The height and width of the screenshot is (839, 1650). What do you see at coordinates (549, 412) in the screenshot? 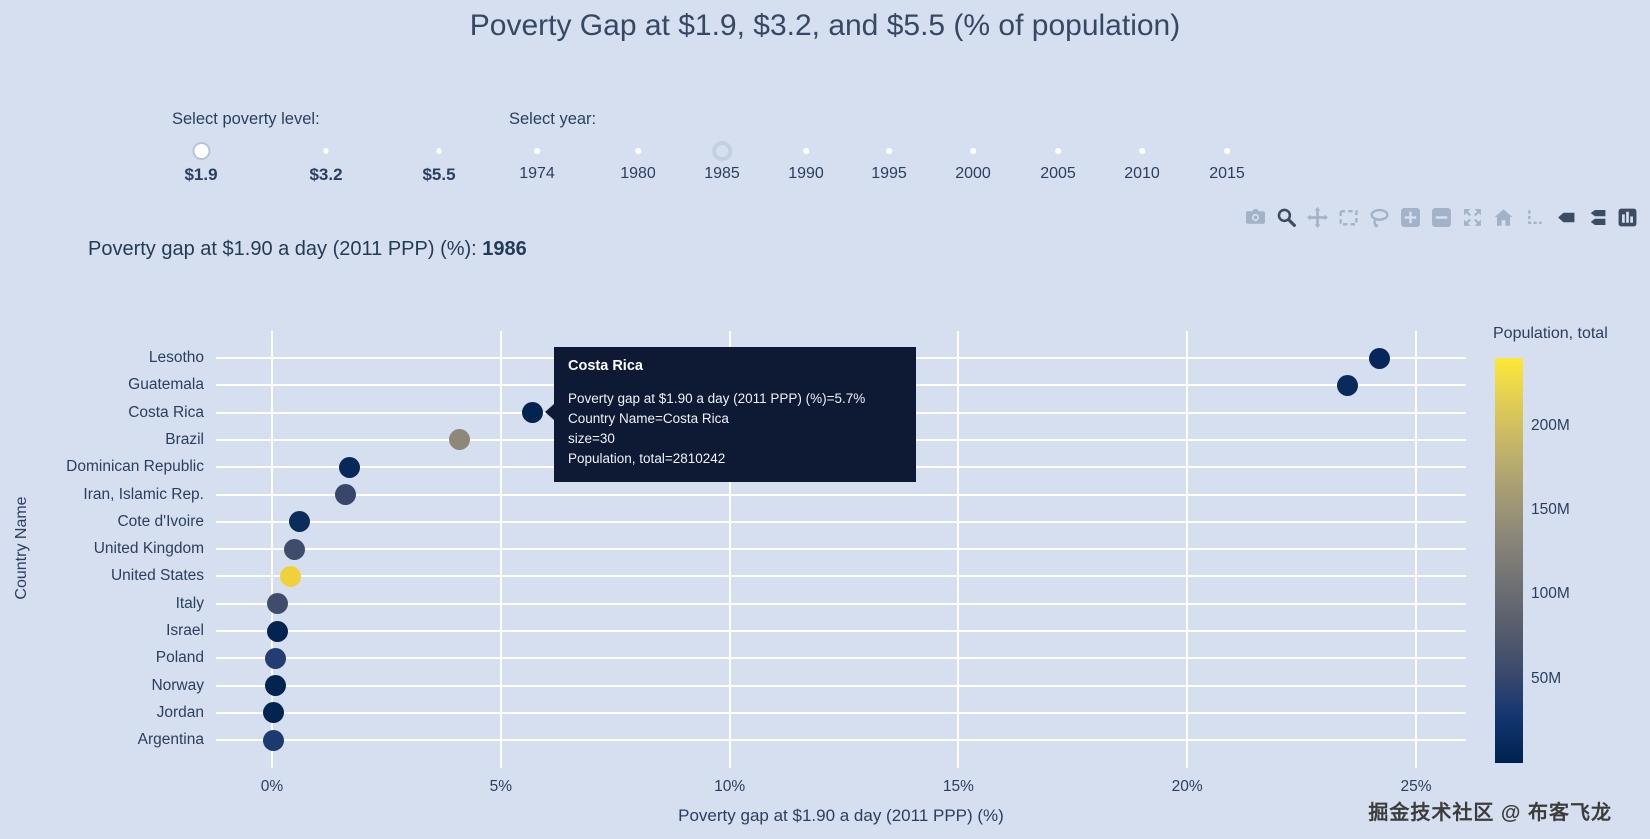
I see `tooltip-arrow` at bounding box center [549, 412].